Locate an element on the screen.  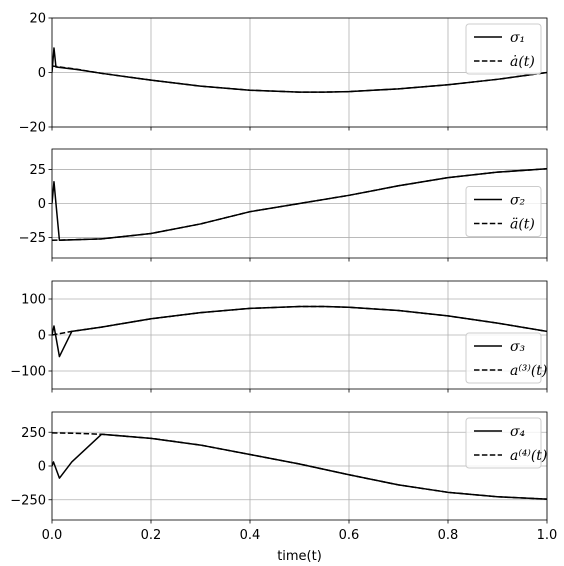
legend-label: σ₄ is located at coordinates (518, 432).